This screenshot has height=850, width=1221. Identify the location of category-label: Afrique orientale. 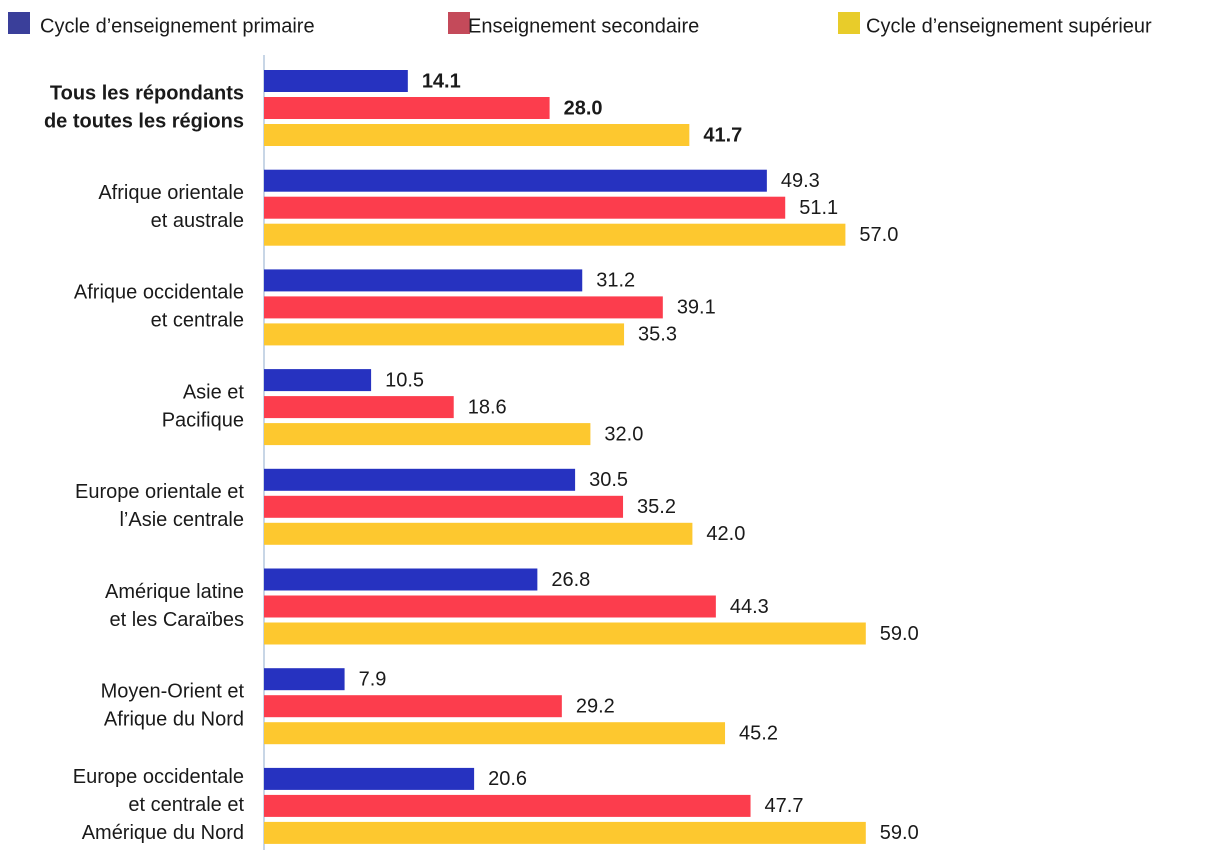
(171, 193).